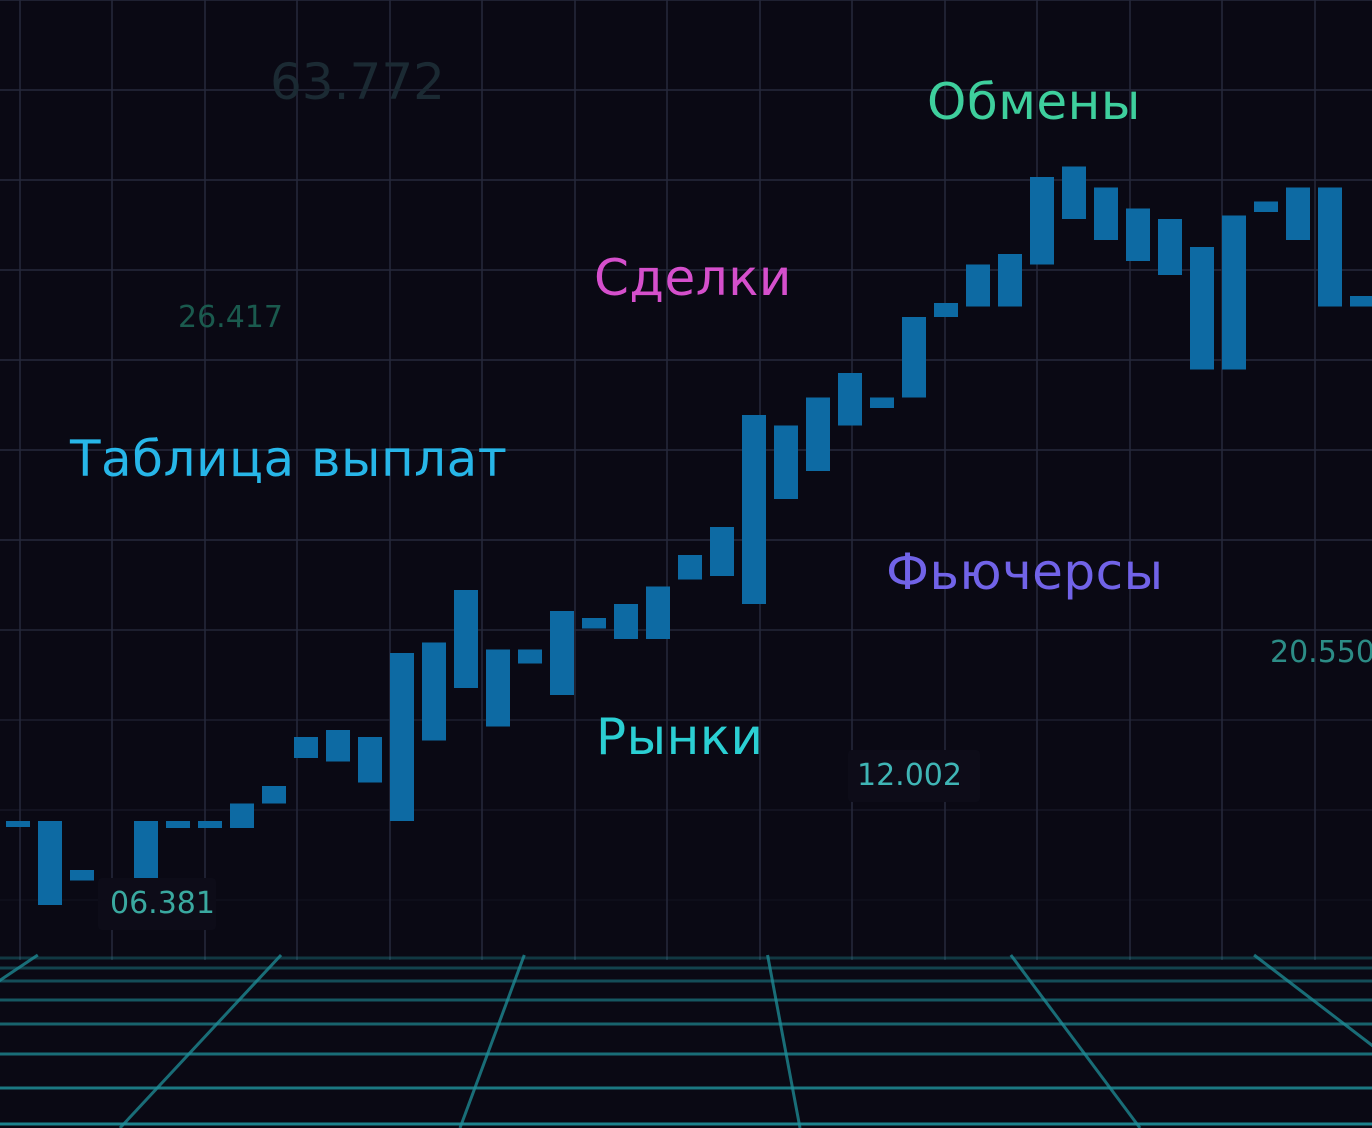 This screenshot has height=1128, width=1372. What do you see at coordinates (289, 459) in the screenshot?
I see `label-payout-table: Таблица выплат` at bounding box center [289, 459].